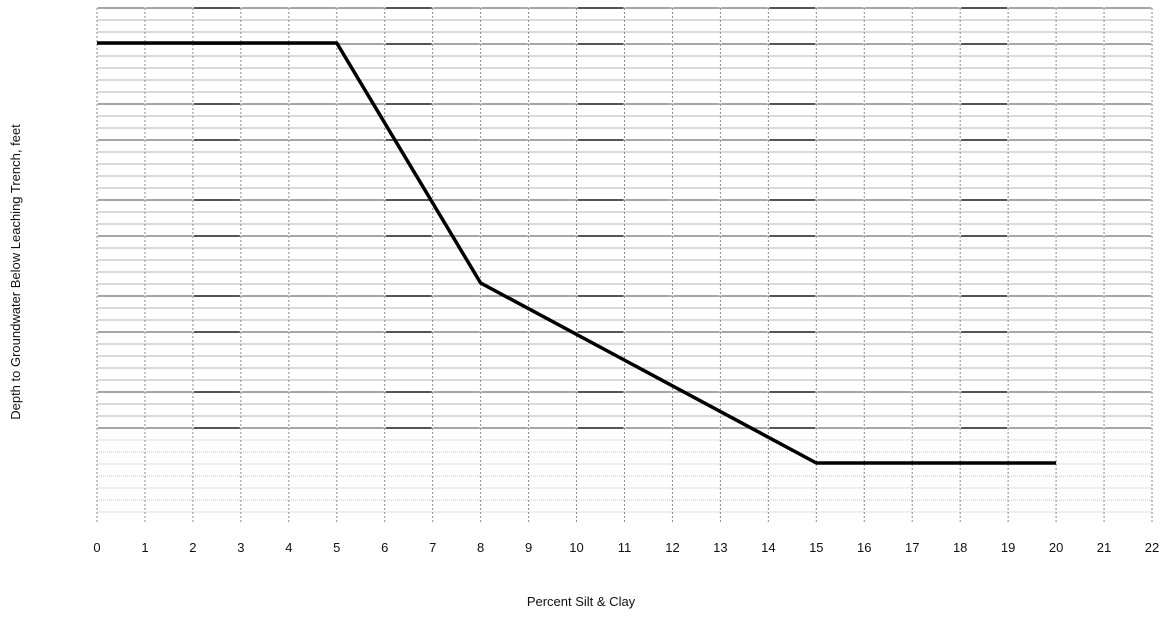 This screenshot has height=620, width=1167. I want to click on x-tick-label: 11, so click(625, 547).